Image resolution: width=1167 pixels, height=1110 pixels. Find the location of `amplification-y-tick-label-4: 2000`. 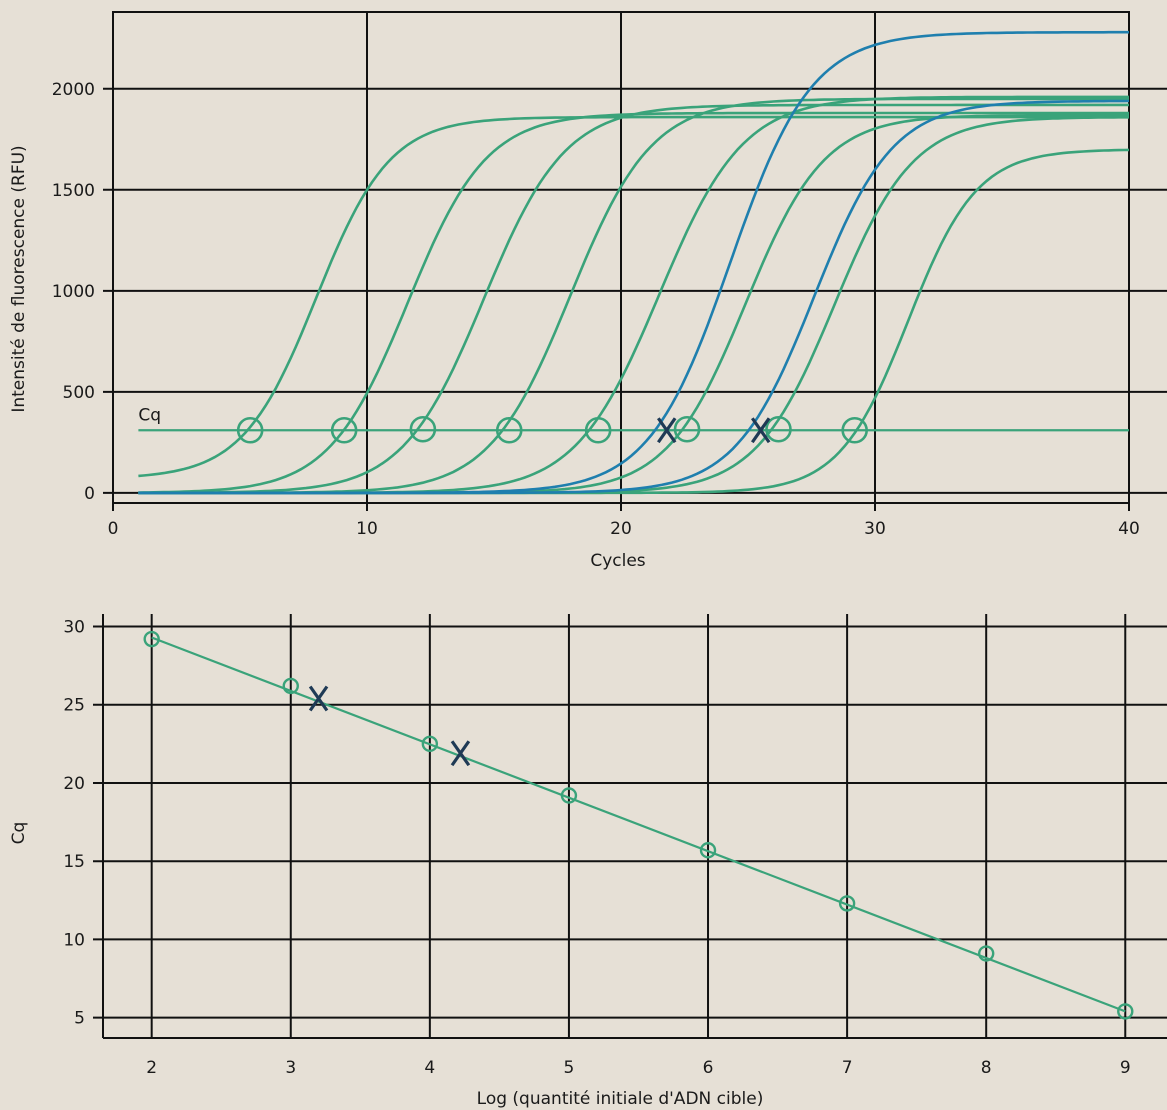

amplification-y-tick-label-4: 2000 is located at coordinates (73, 90).